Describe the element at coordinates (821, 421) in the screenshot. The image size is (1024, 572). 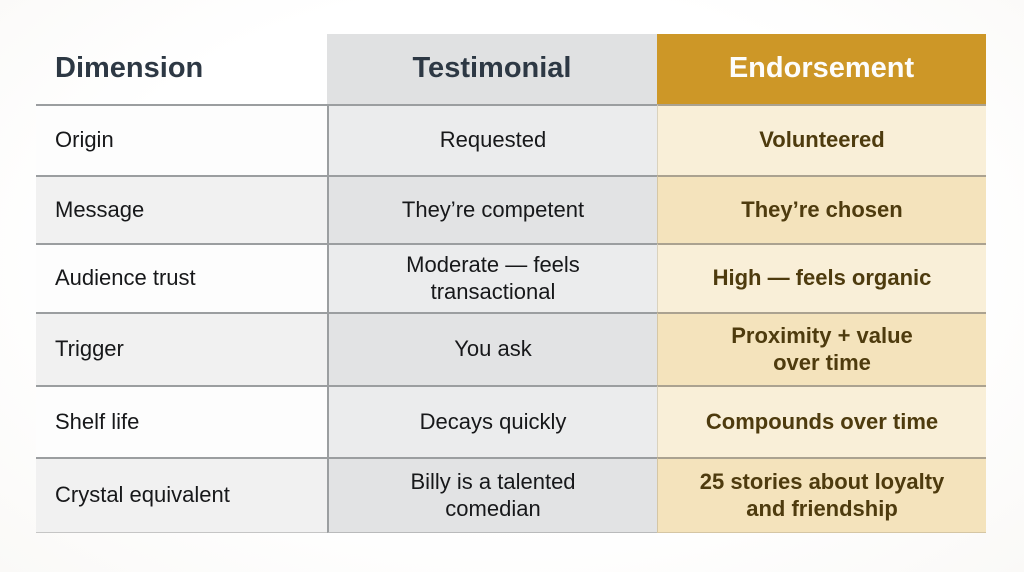
I see `row-shelf-life-endorsement: Compounds over time` at that location.